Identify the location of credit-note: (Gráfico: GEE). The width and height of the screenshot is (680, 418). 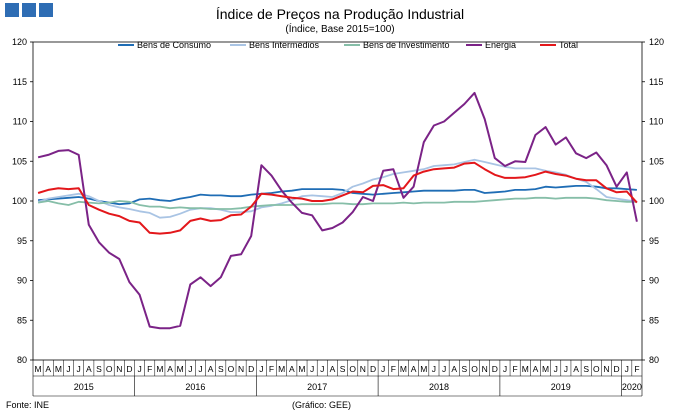
(322, 405).